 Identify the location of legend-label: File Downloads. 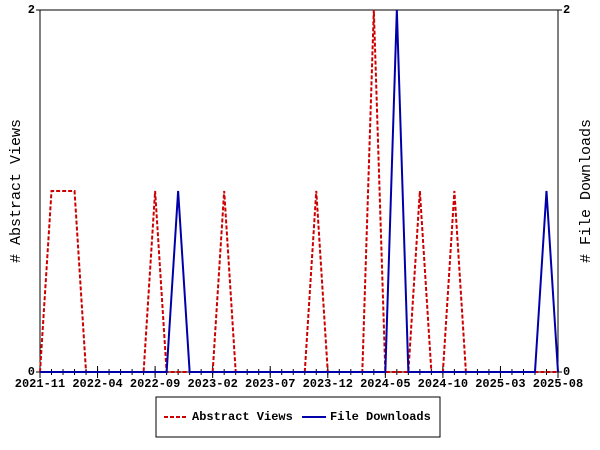
(380, 417).